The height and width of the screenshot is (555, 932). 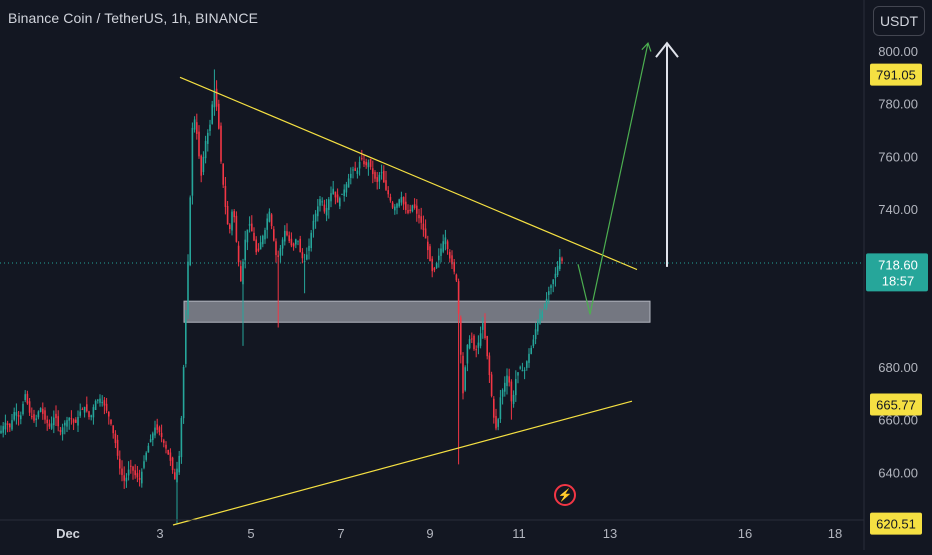 What do you see at coordinates (250, 533) in the screenshot?
I see `x-tick-label: 5` at bounding box center [250, 533].